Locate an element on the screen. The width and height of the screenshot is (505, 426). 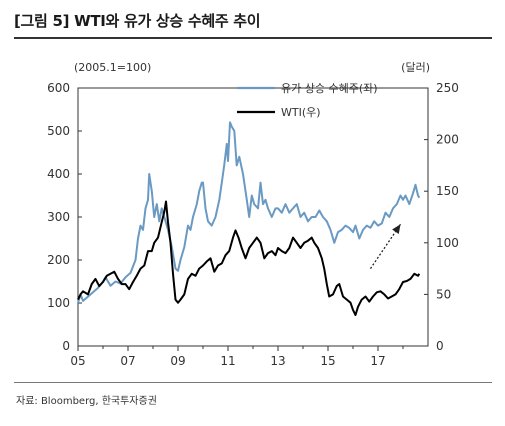
right-tick-label: 0 is located at coordinates (440, 346).